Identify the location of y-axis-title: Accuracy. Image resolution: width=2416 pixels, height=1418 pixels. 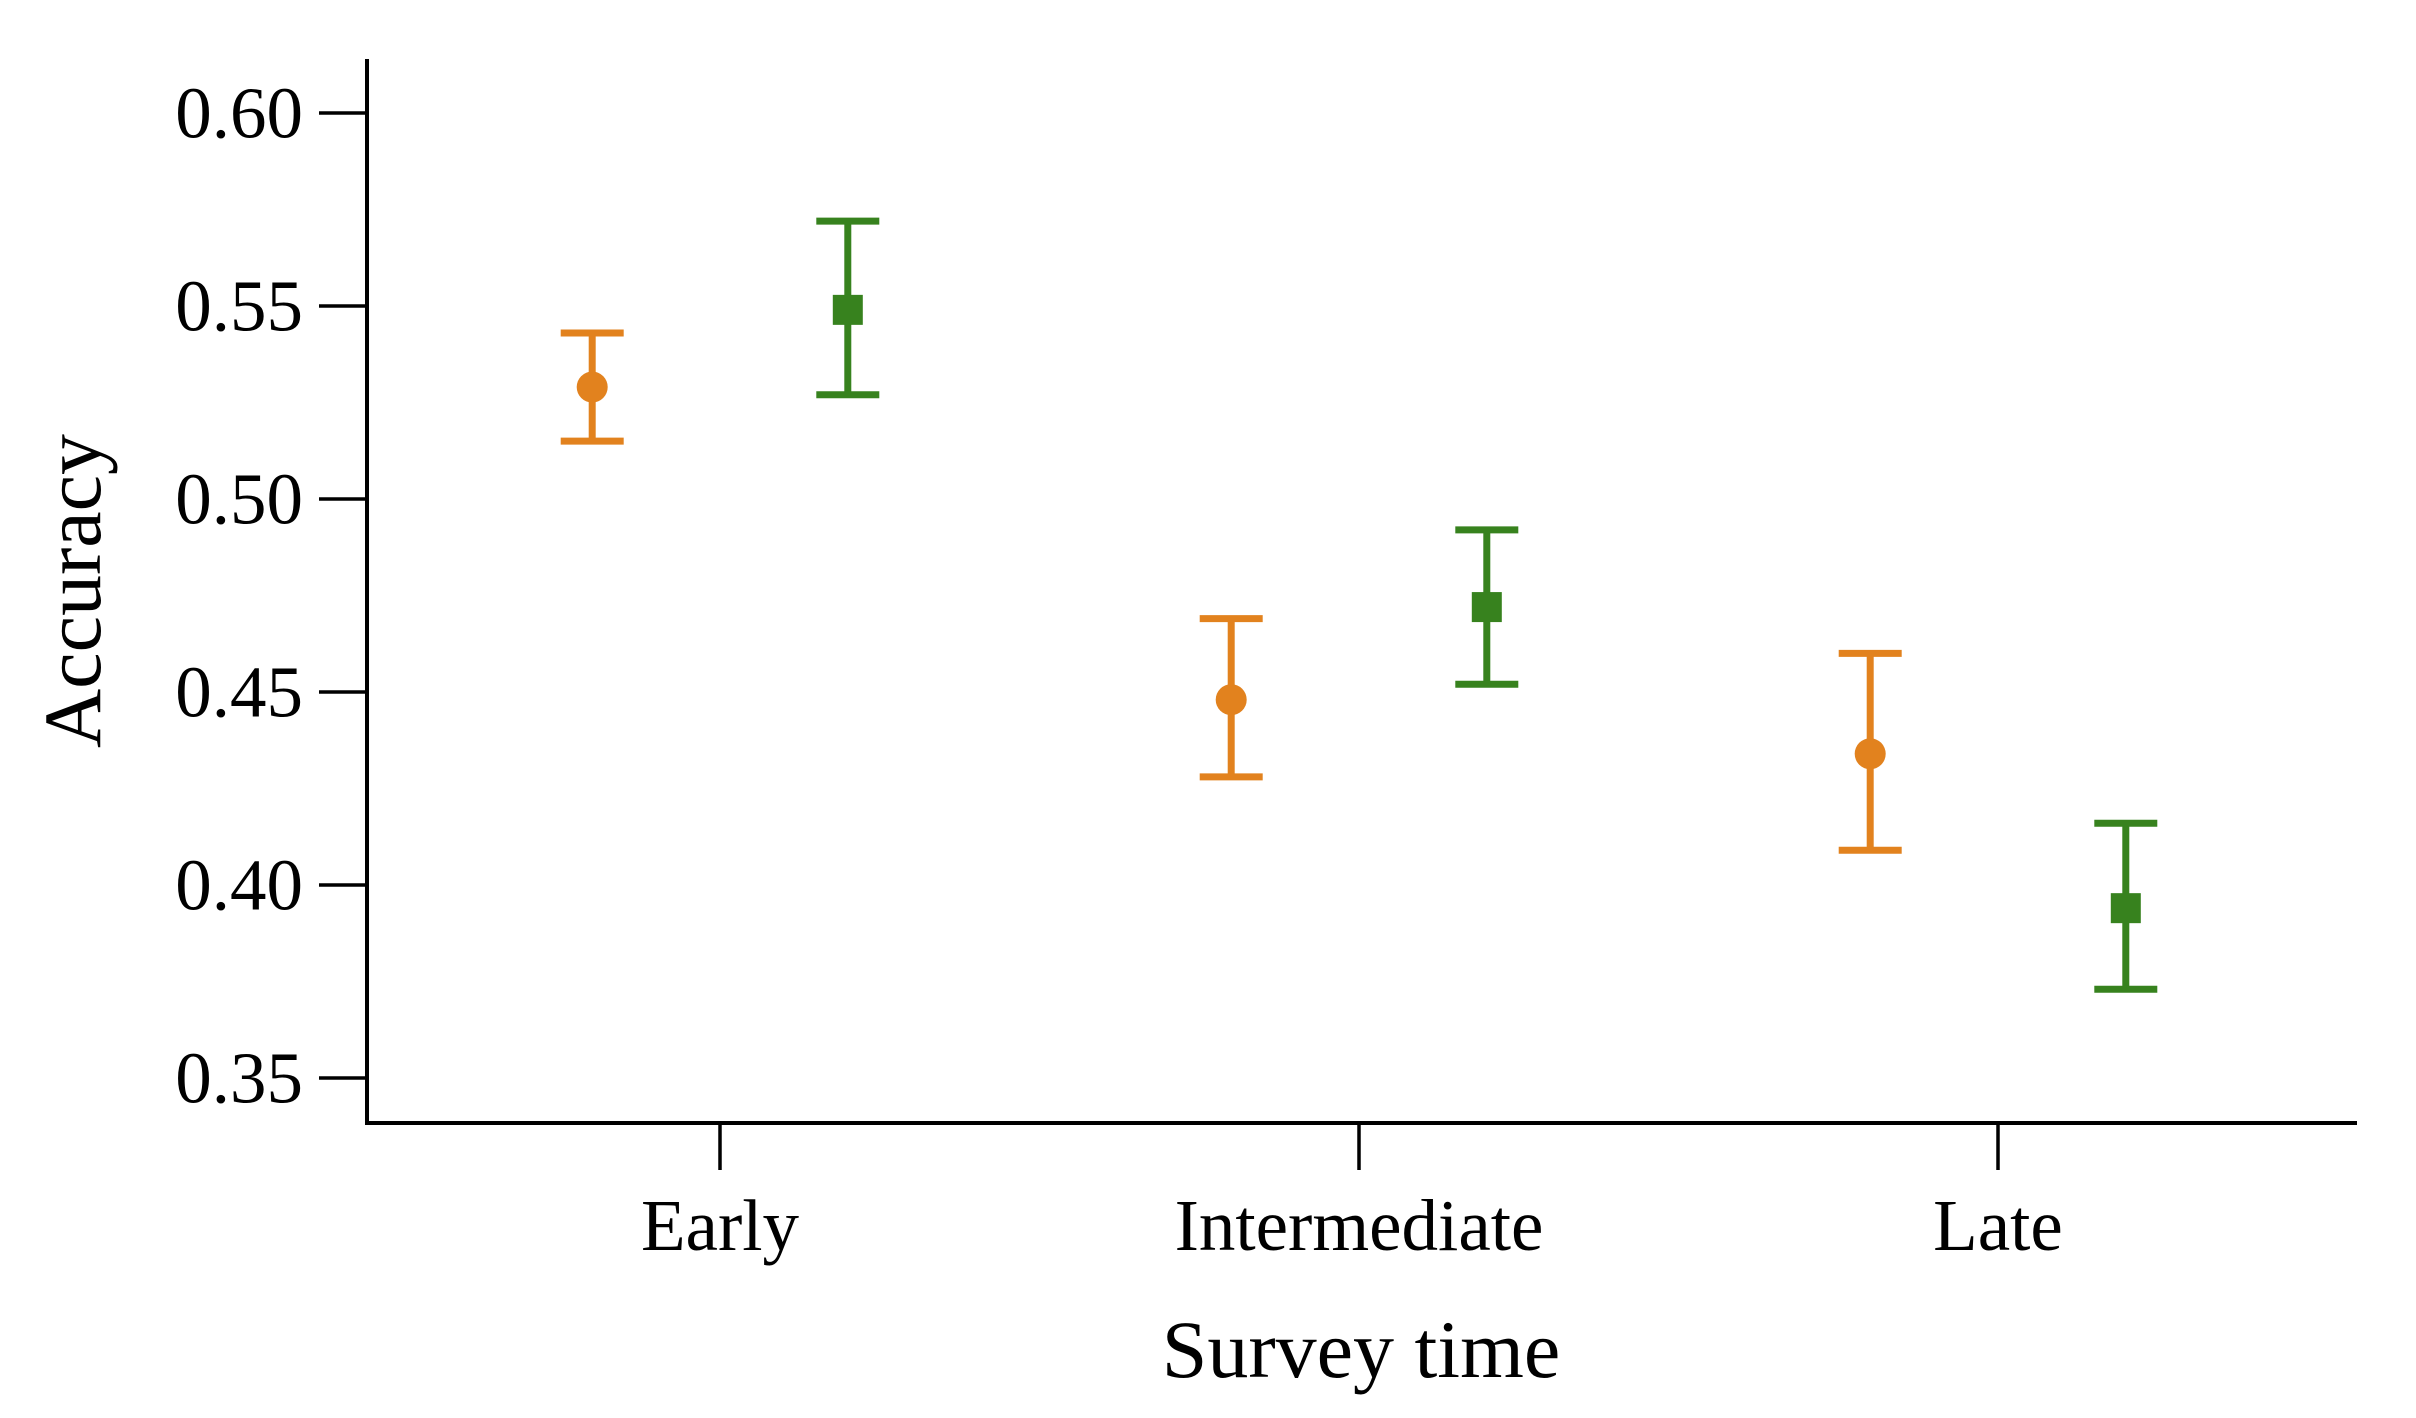
(72, 591).